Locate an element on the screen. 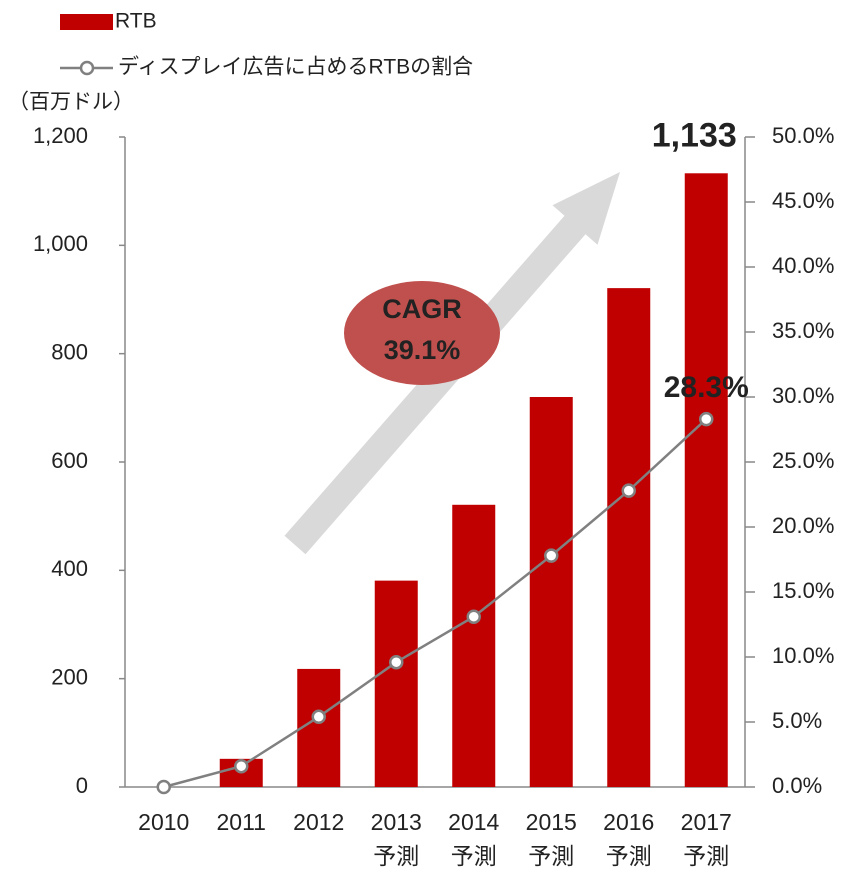 Image resolution: width=850 pixels, height=870 pixels. x-tick-label: 2016 予測 is located at coordinates (629, 839).